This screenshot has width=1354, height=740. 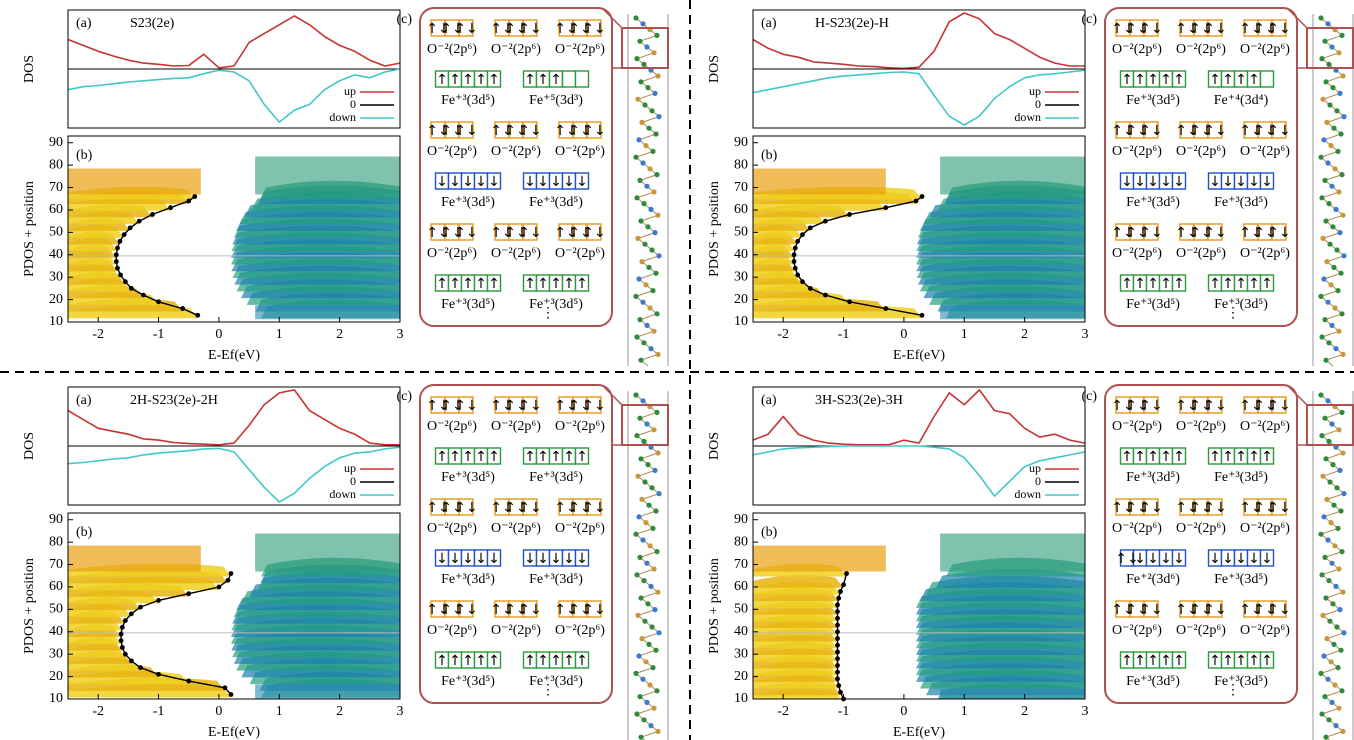 I want to click on x-tick-label: -2, so click(x=98, y=711).